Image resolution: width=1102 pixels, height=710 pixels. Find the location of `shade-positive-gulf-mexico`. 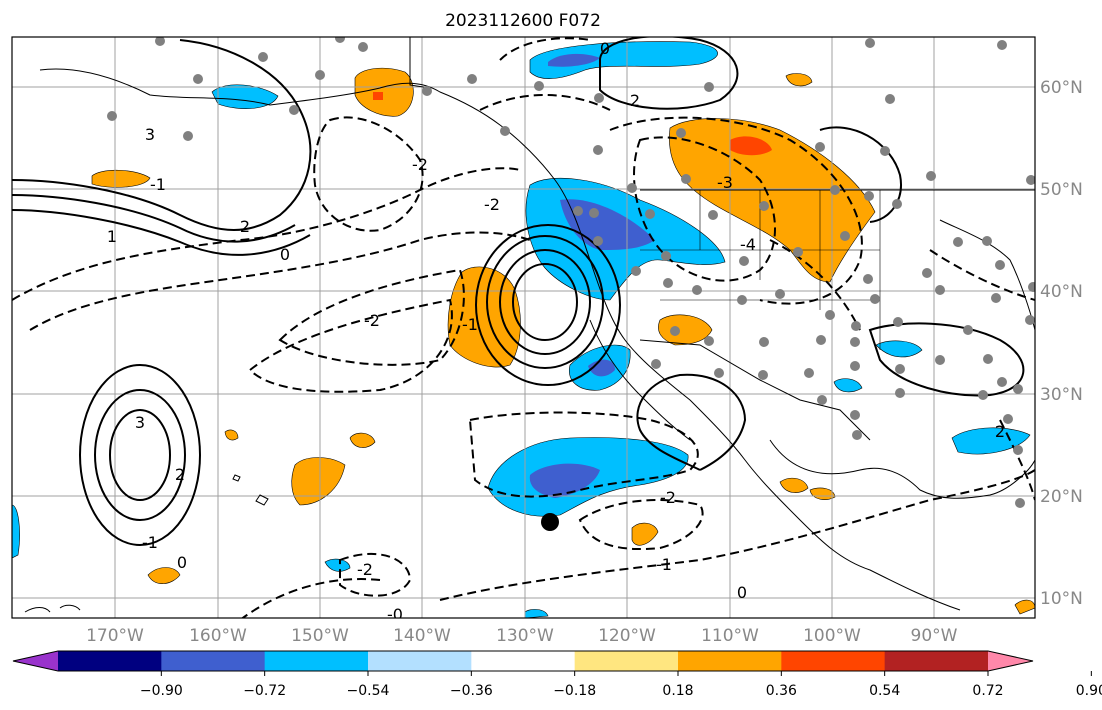

shade-positive-gulf-mexico is located at coordinates (794, 485).